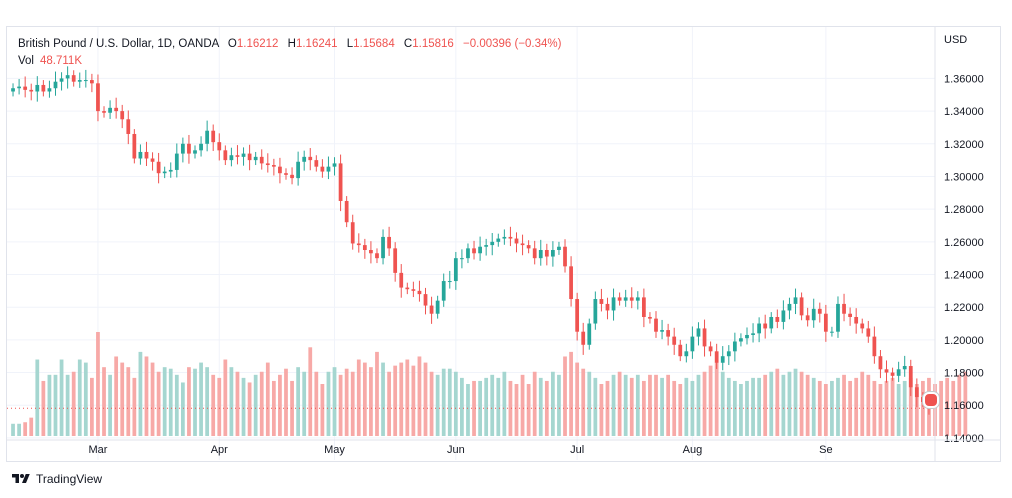 The height and width of the screenshot is (498, 1012). What do you see at coordinates (693, 450) in the screenshot?
I see `x-tick-label: Aug` at bounding box center [693, 450].